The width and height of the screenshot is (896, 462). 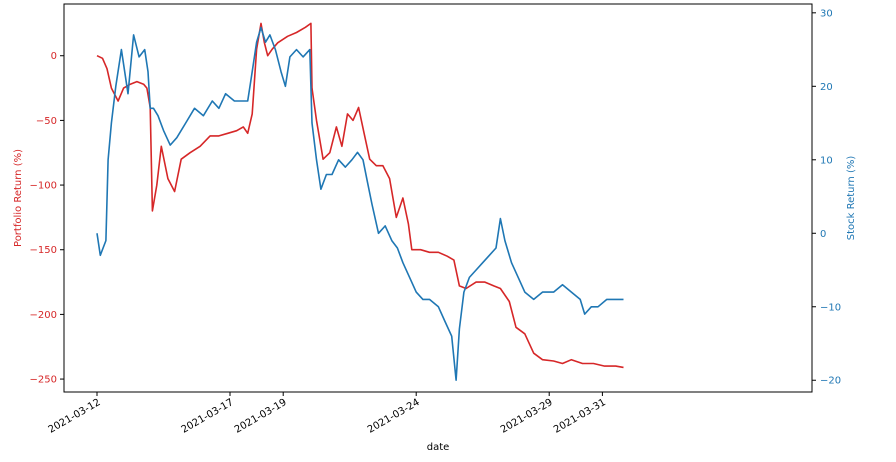 What do you see at coordinates (826, 13) in the screenshot?
I see `right-tick-label: 30` at bounding box center [826, 13].